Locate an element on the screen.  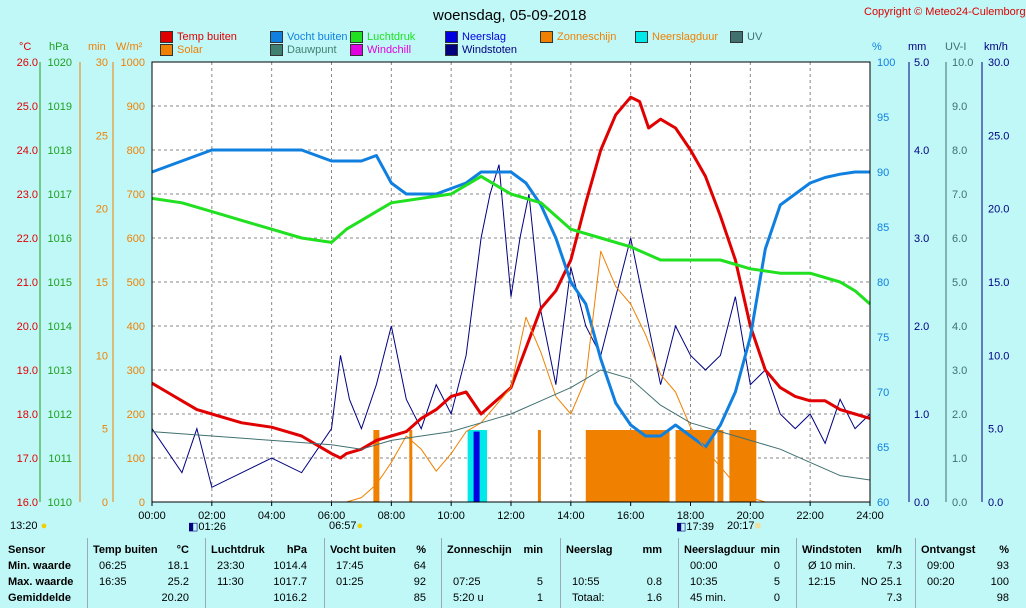
axis-tick-humidity: 65 is located at coordinates (883, 448).